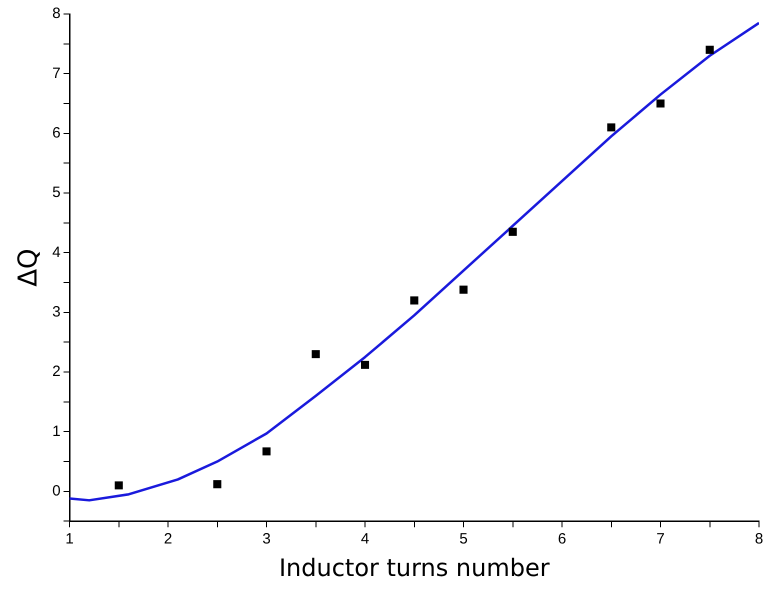  I want to click on y-tick-label: 3, so click(56, 311).